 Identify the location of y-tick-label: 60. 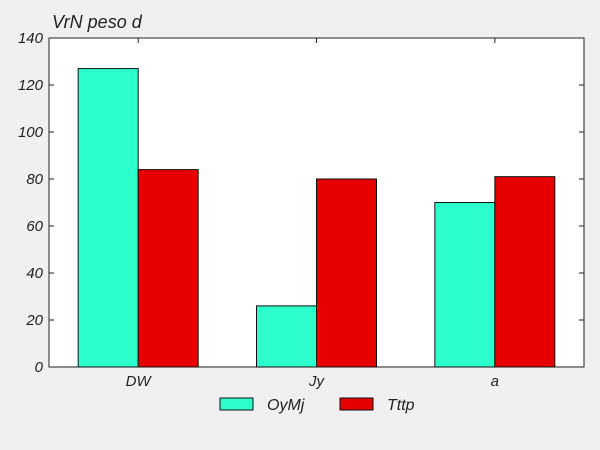
(34, 226).